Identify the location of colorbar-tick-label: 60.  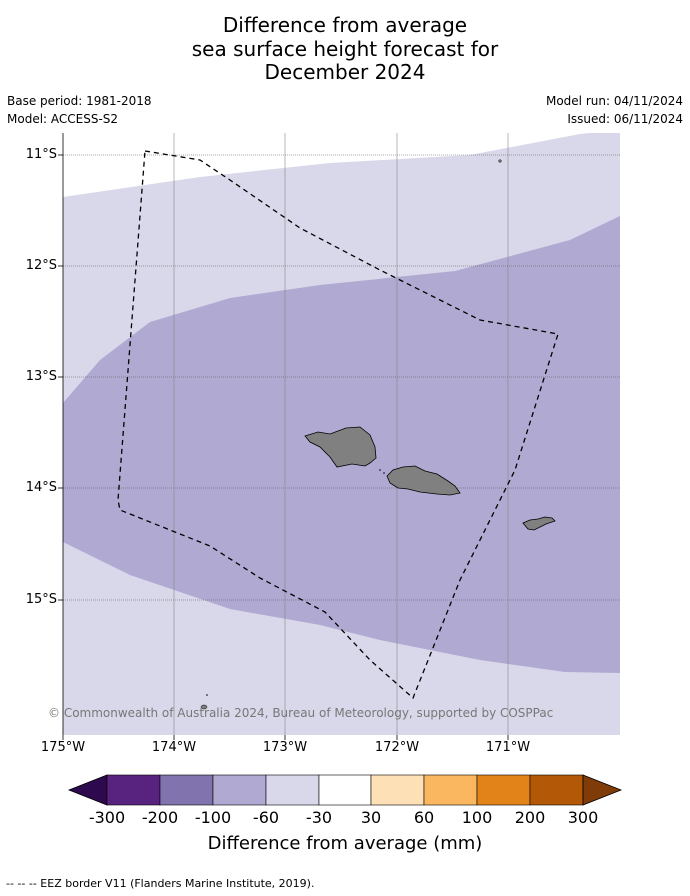
(424, 817).